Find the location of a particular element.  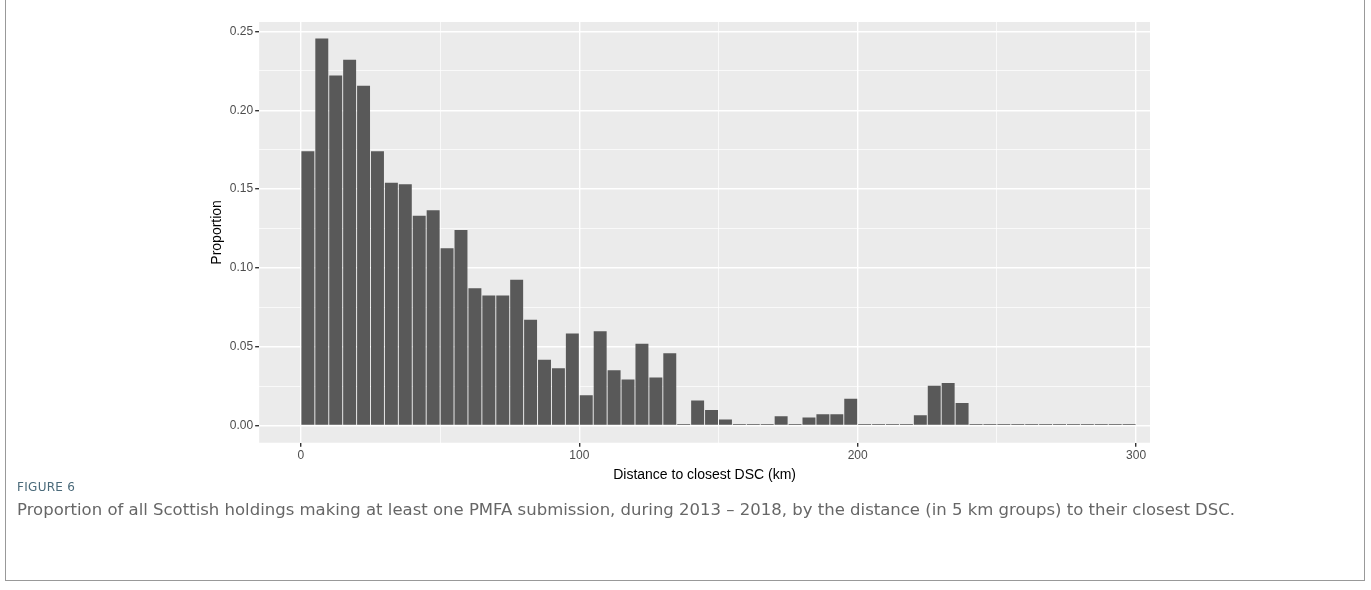

y-tick-label: 0.00 is located at coordinates (241, 424).